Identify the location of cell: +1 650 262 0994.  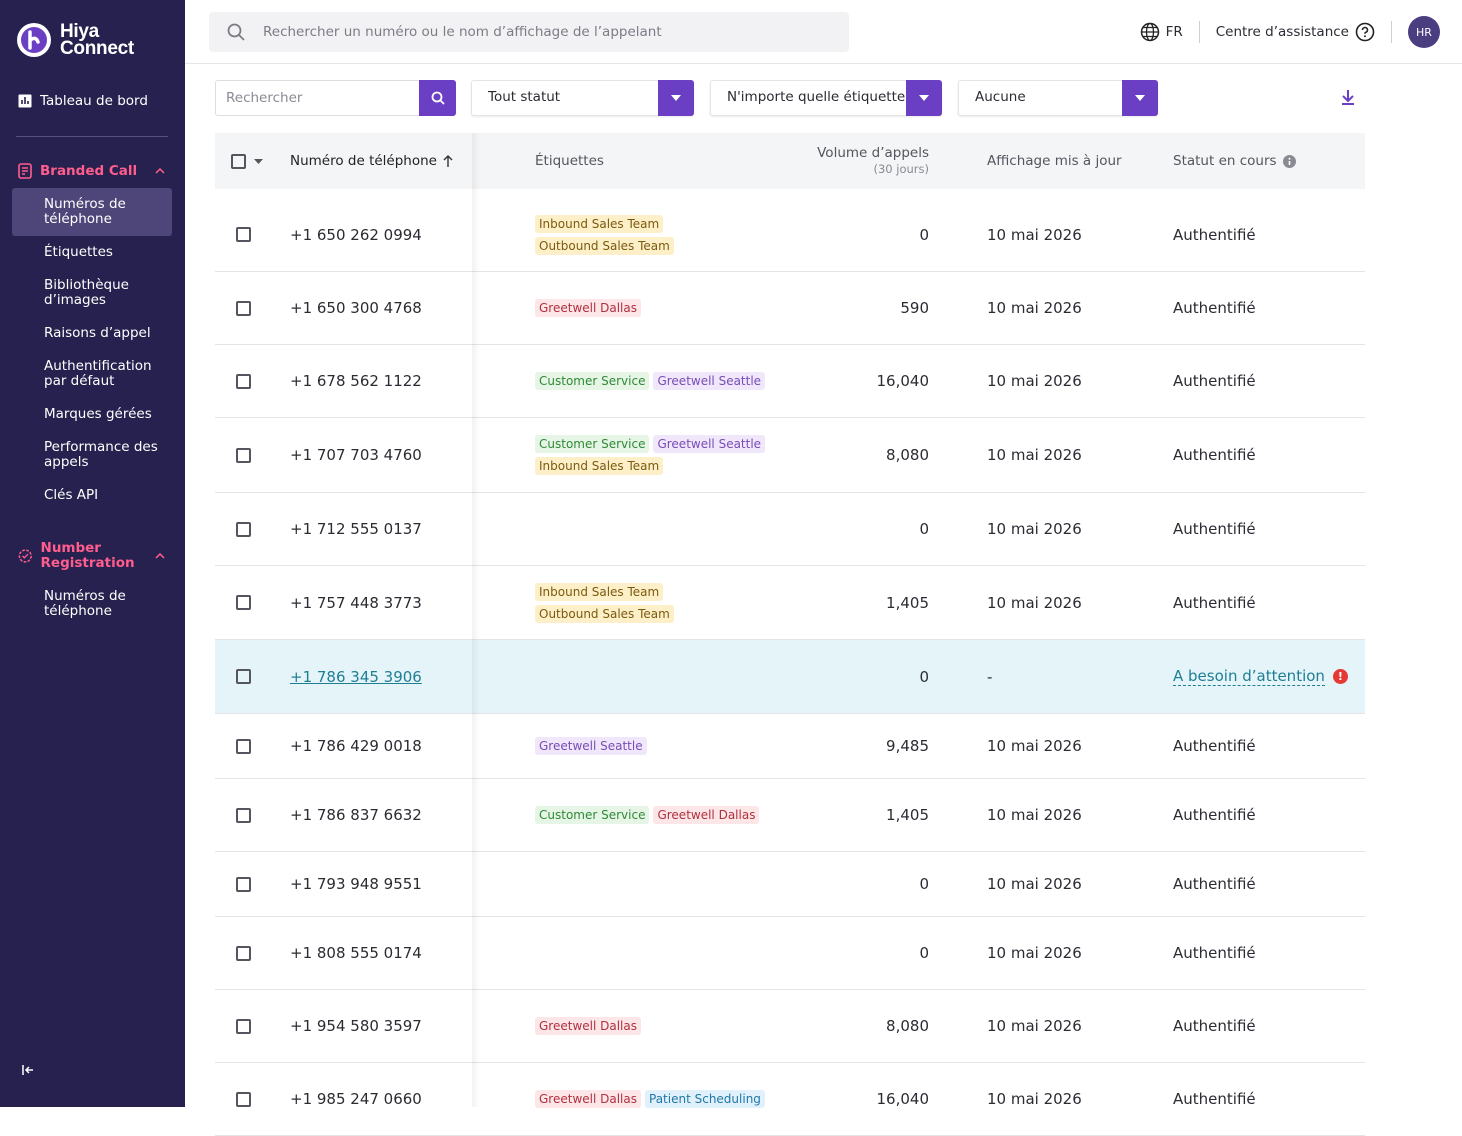
(356, 234).